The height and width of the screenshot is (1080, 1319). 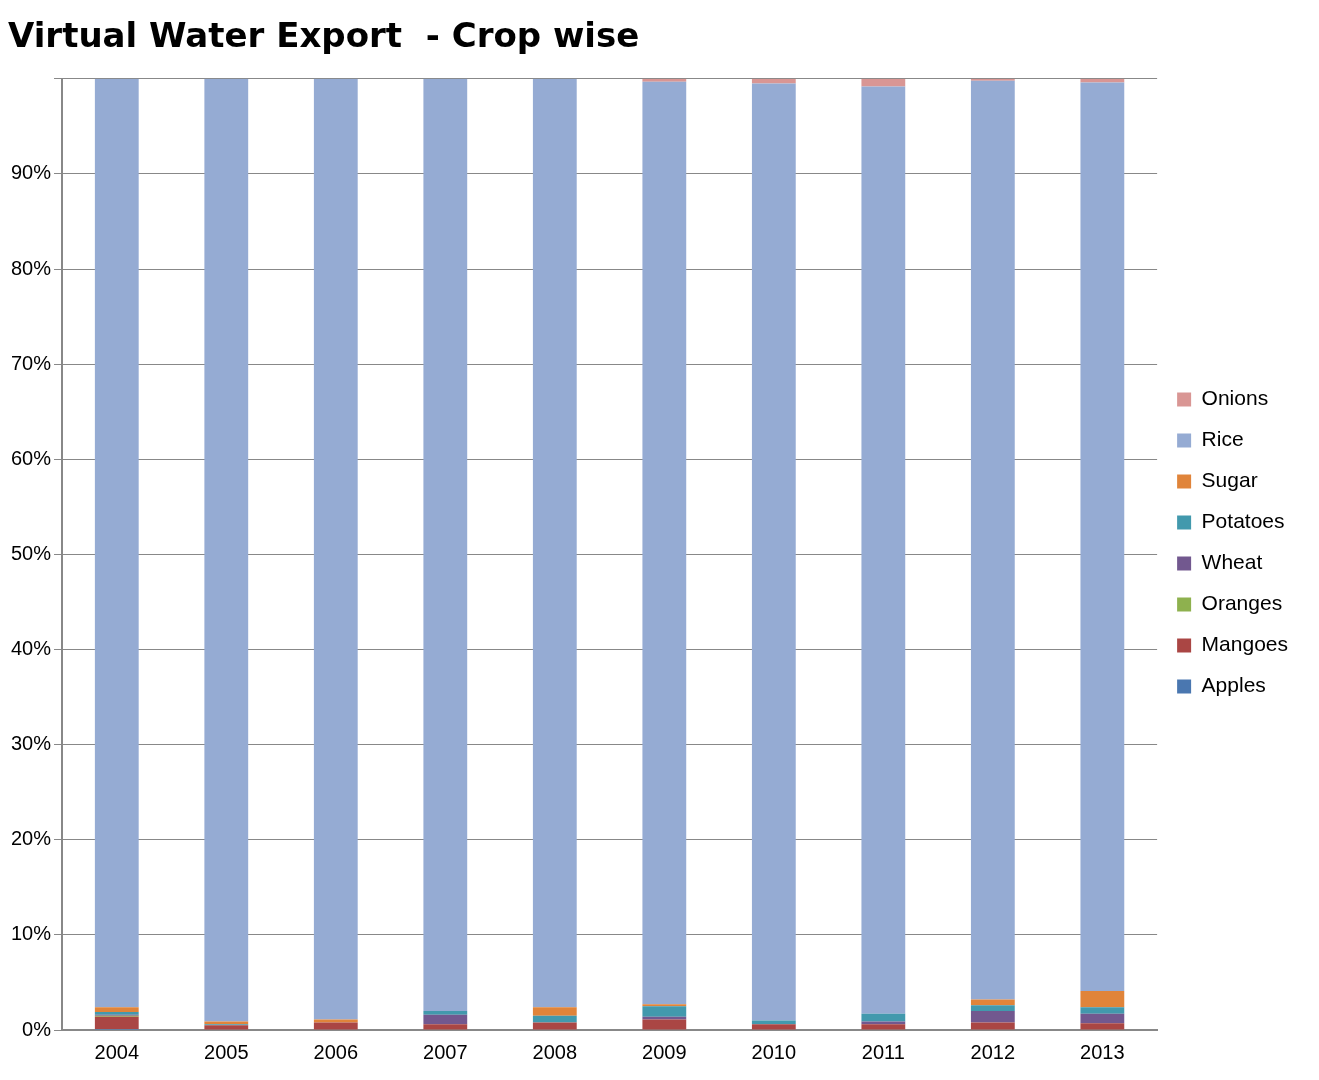 What do you see at coordinates (31, 933) in the screenshot?
I see `y-tick-label: 10%` at bounding box center [31, 933].